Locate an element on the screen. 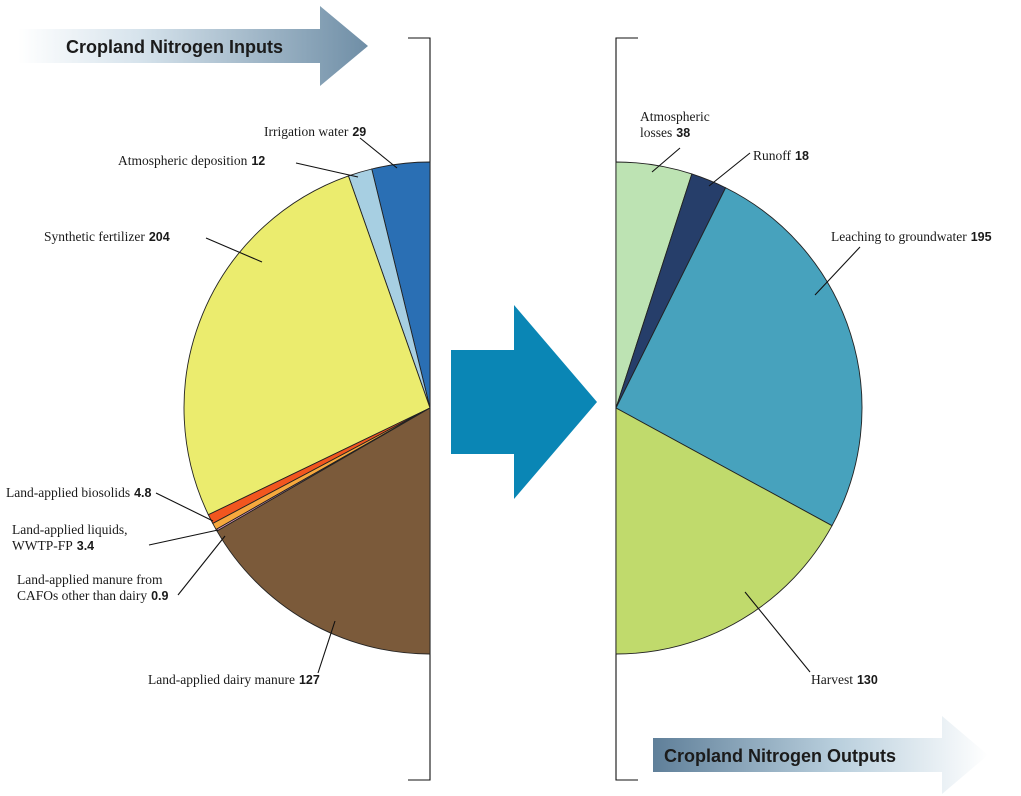 This screenshot has height=796, width=1021. outputs-banner: Cropland Nitrogen Outputs is located at coordinates (820, 755).